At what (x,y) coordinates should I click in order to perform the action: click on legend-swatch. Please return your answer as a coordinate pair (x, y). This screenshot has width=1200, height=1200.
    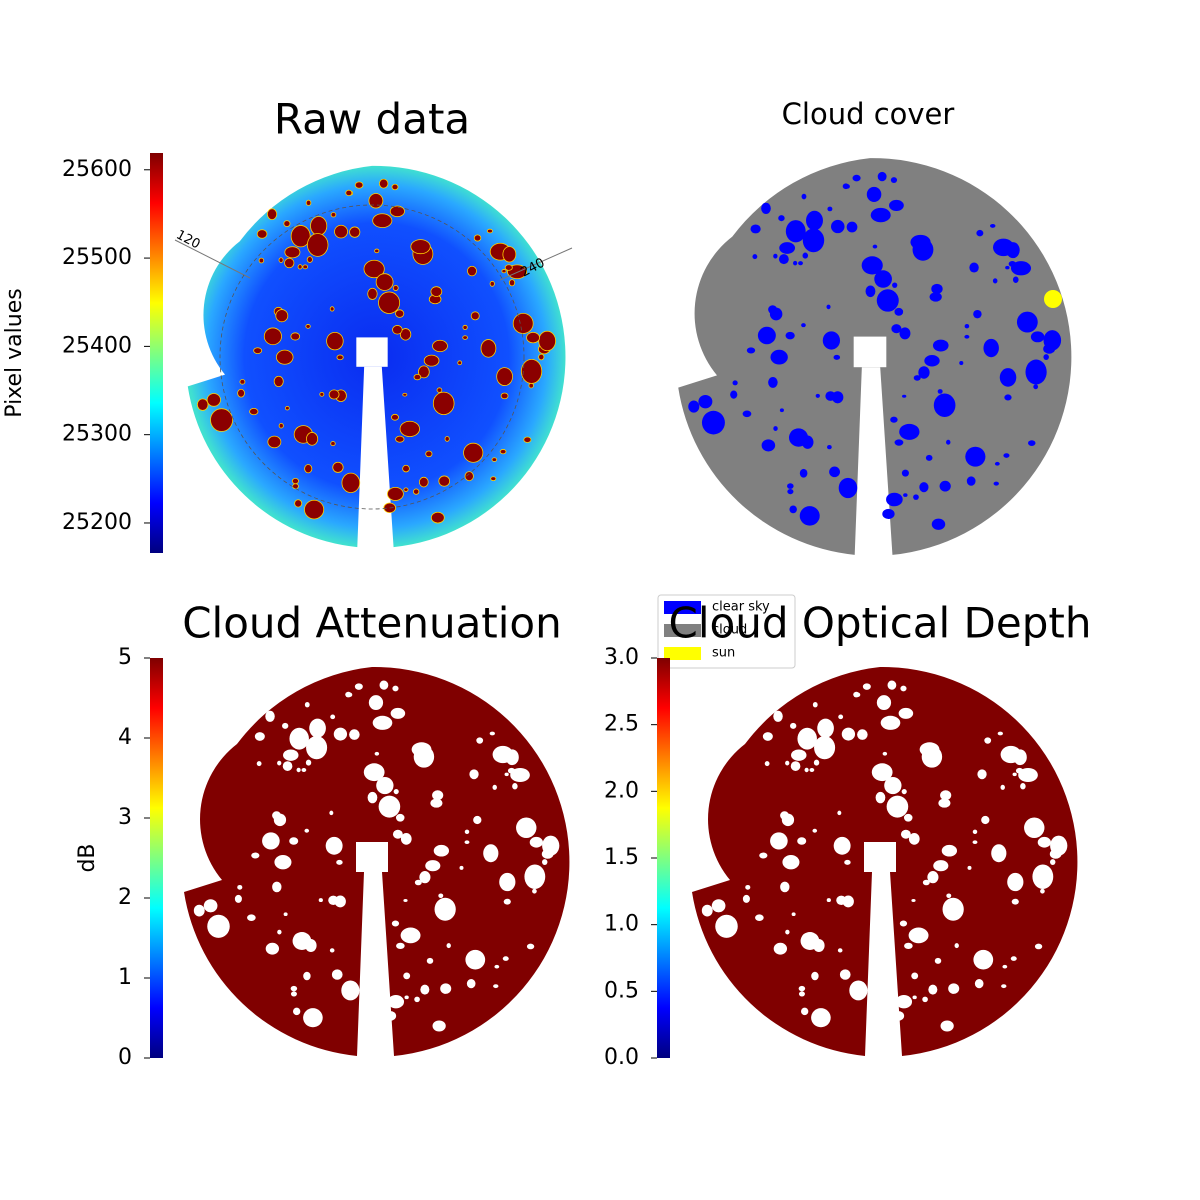
    Looking at the image, I should click on (682, 653).